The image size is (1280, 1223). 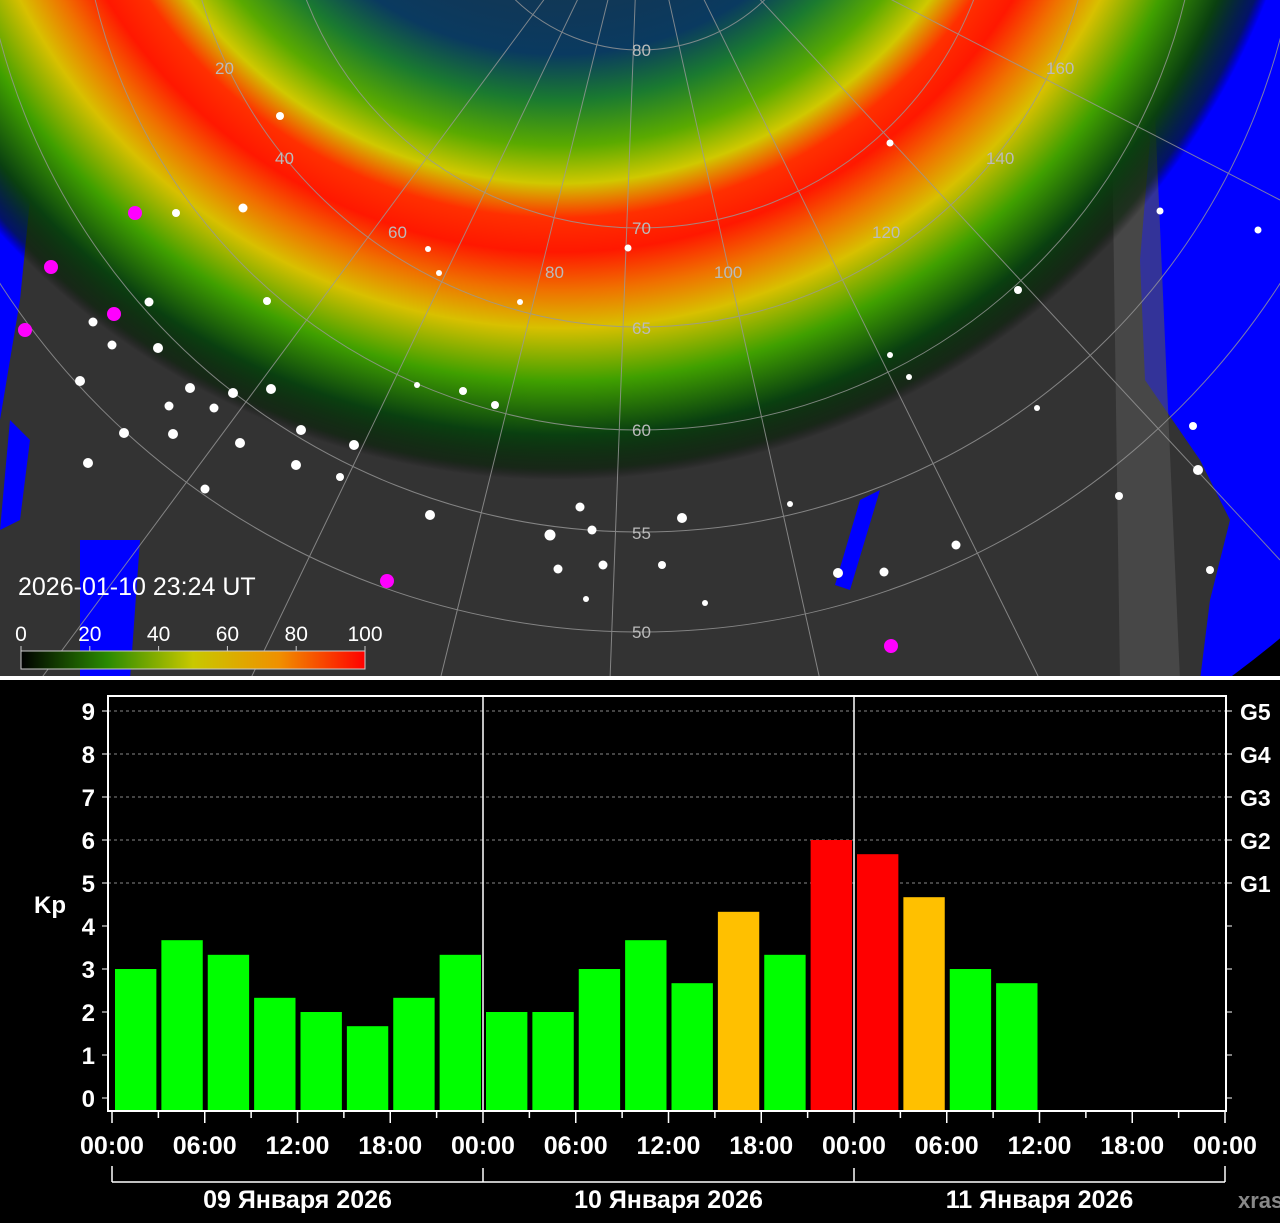 I want to click on y-tick-label: 8, so click(x=88, y=755).